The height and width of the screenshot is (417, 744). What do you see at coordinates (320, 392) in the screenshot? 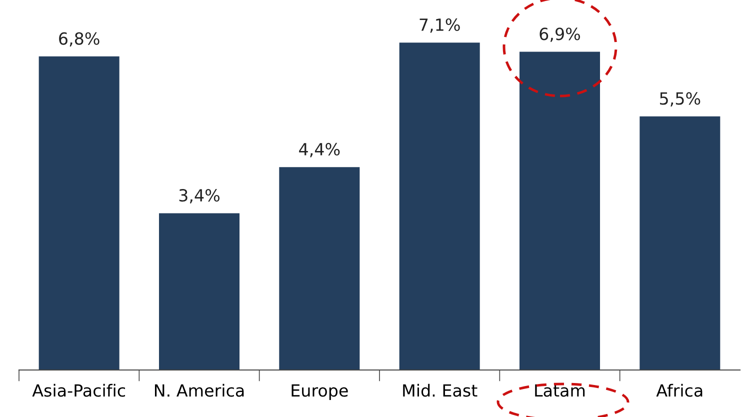
I see `x-tick-label: Europe` at bounding box center [320, 392].